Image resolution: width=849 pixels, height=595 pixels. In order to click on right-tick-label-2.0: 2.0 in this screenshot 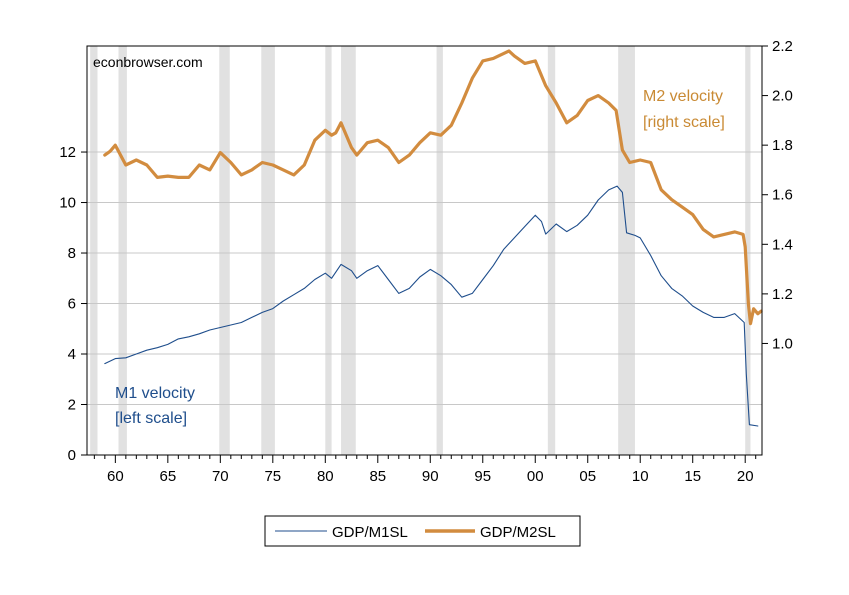, I will do `click(782, 96)`.